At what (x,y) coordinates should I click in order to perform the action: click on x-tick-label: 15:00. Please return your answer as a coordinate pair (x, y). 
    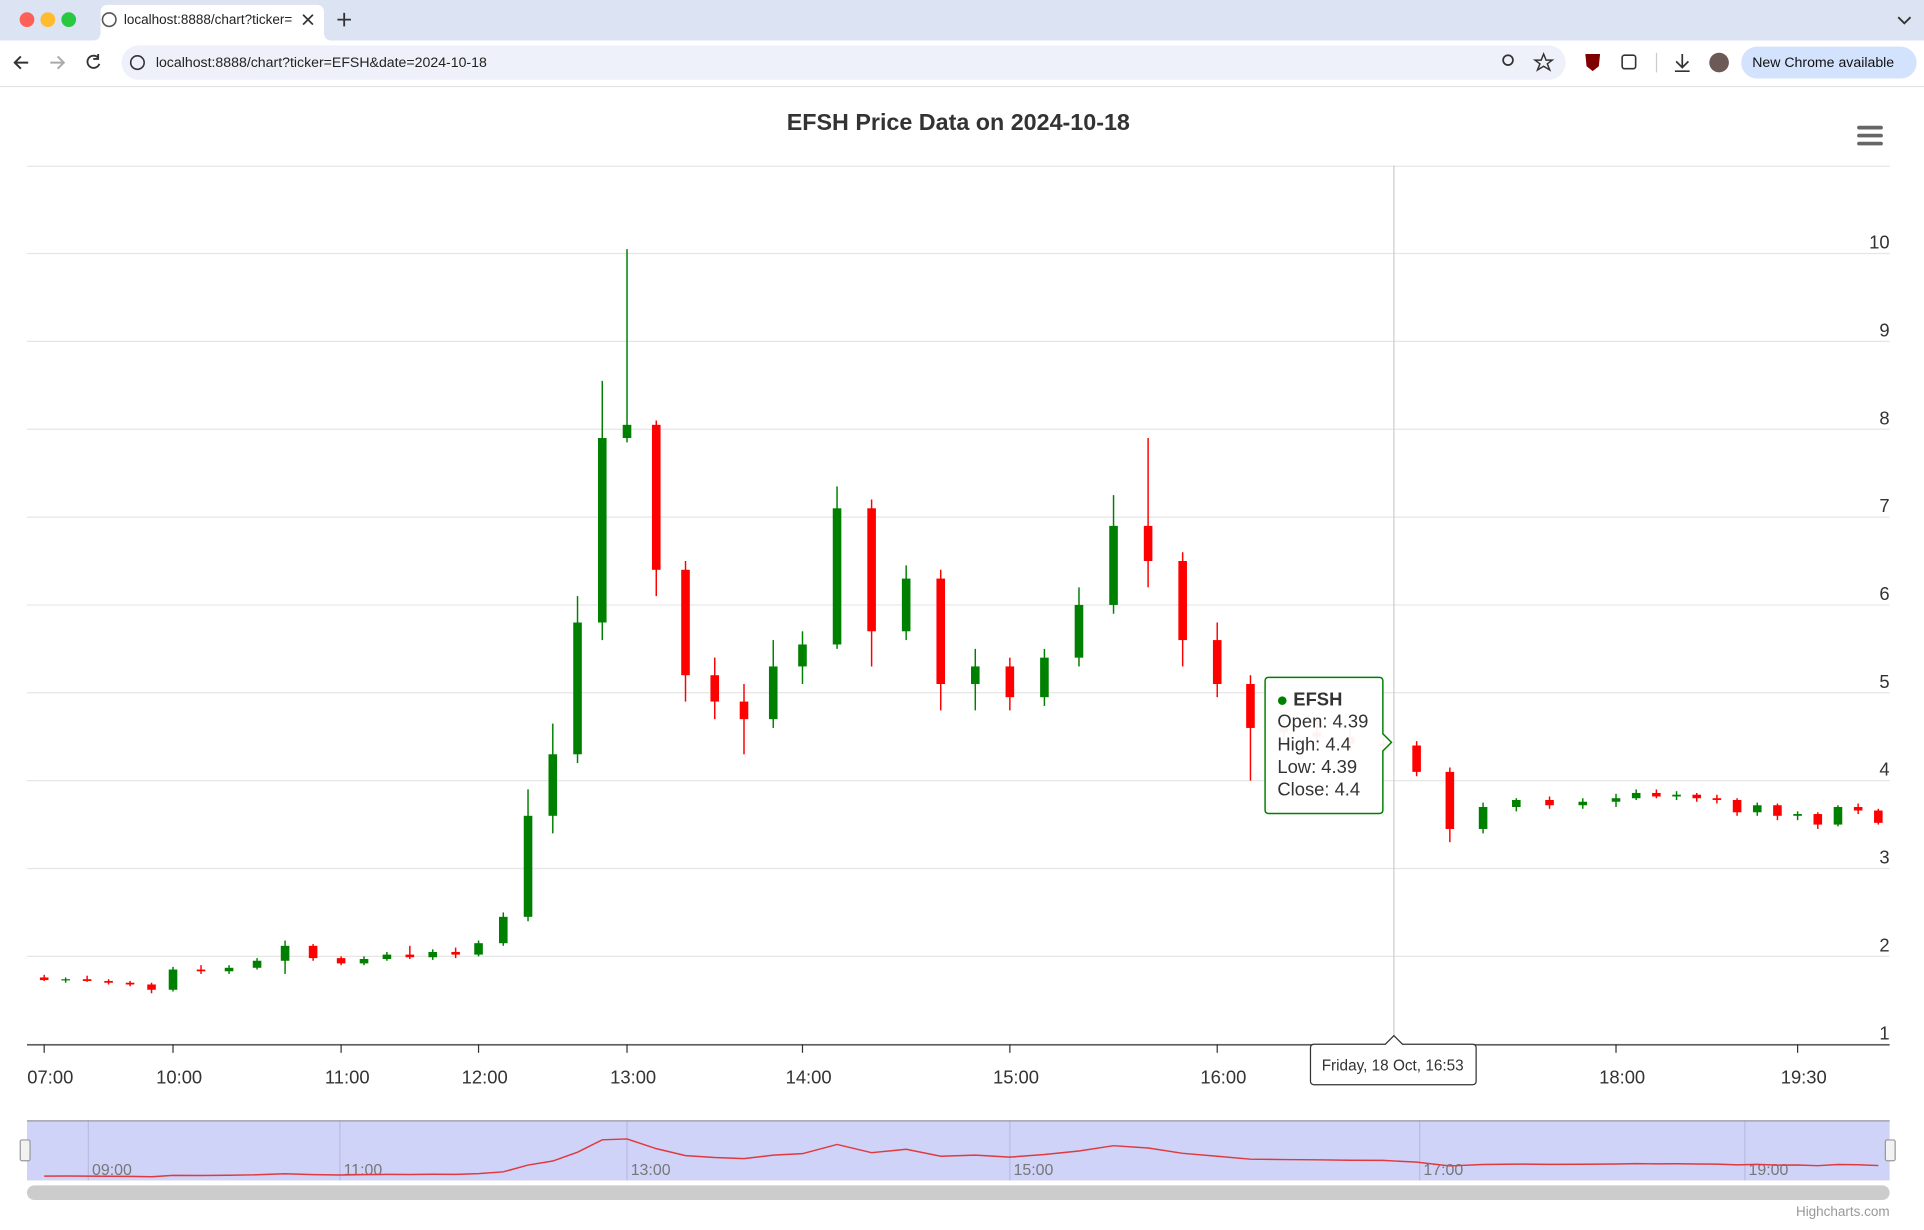
    Looking at the image, I should click on (1016, 1076).